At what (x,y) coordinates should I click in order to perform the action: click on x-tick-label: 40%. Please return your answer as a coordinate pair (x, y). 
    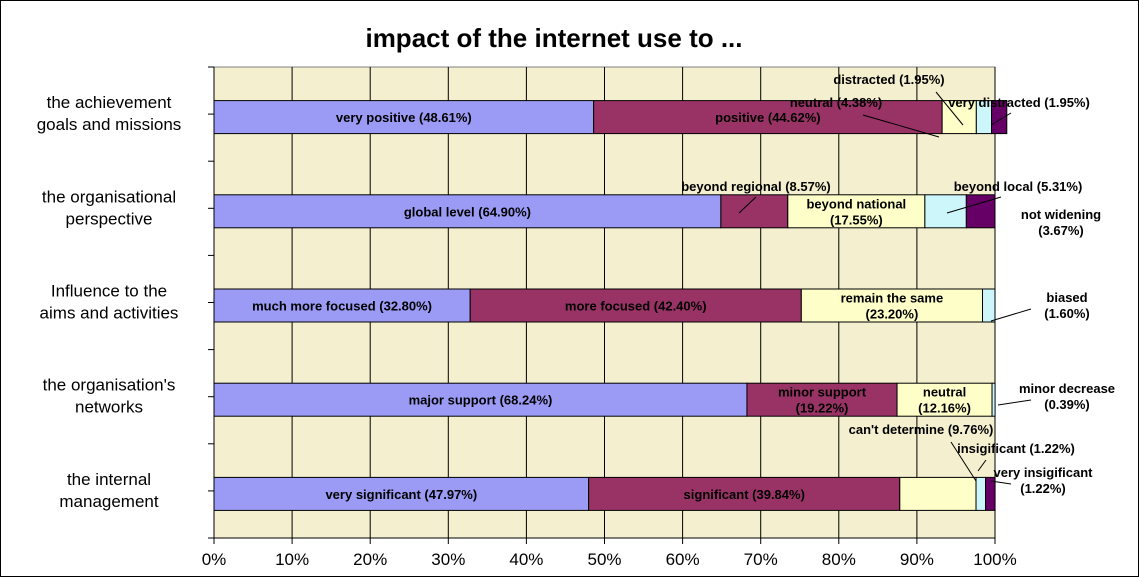
    Looking at the image, I should click on (526, 559).